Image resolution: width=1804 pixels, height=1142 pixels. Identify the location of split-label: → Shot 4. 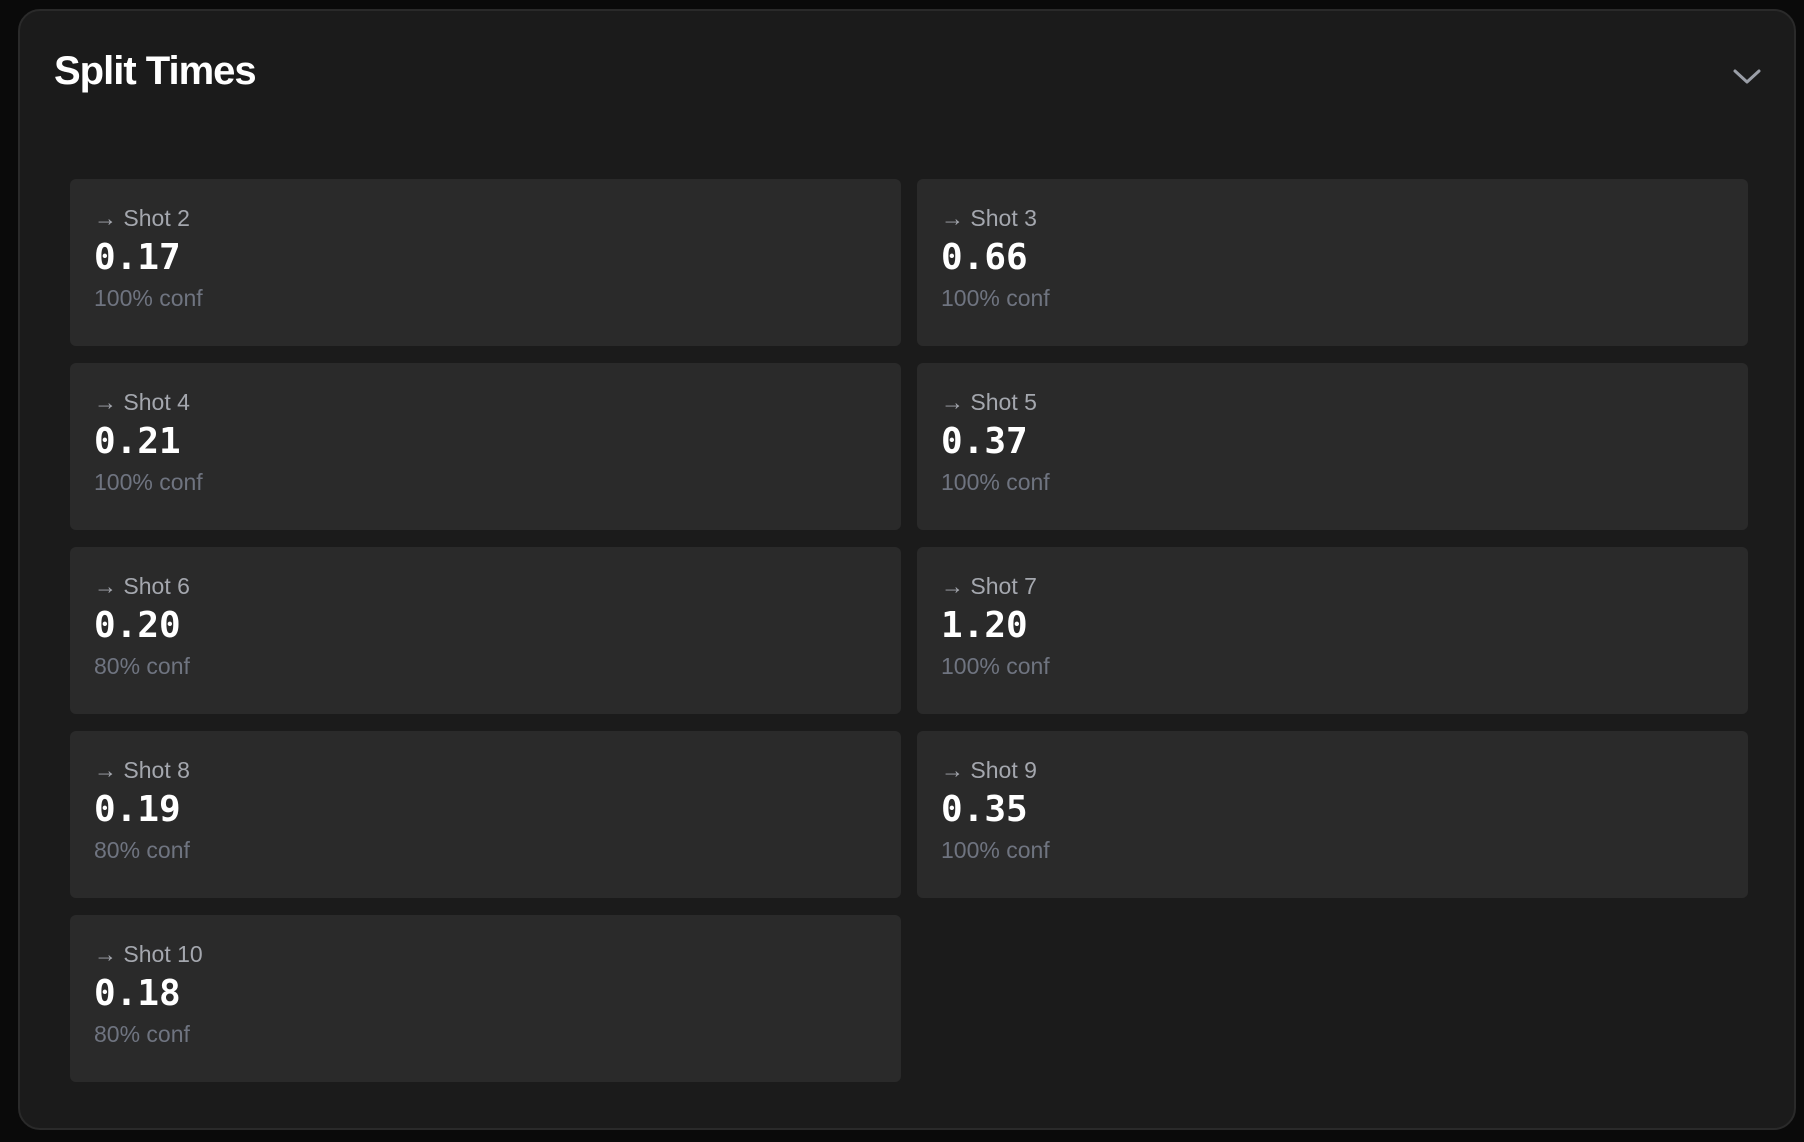
(485, 402).